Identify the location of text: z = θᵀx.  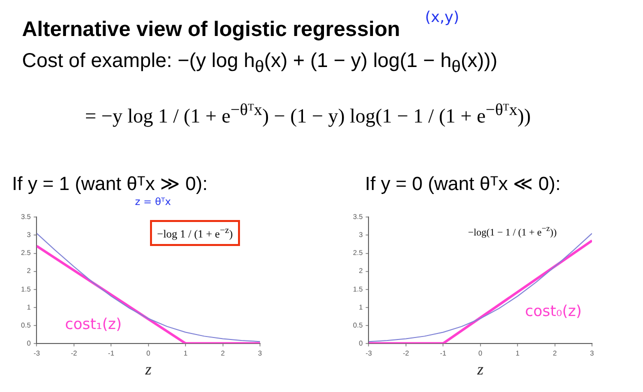
(153, 202).